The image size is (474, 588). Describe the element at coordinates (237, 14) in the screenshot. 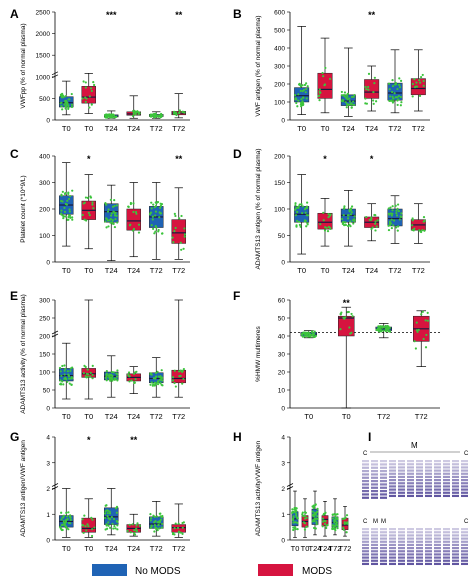

I see `panel-b-letter: B` at that location.